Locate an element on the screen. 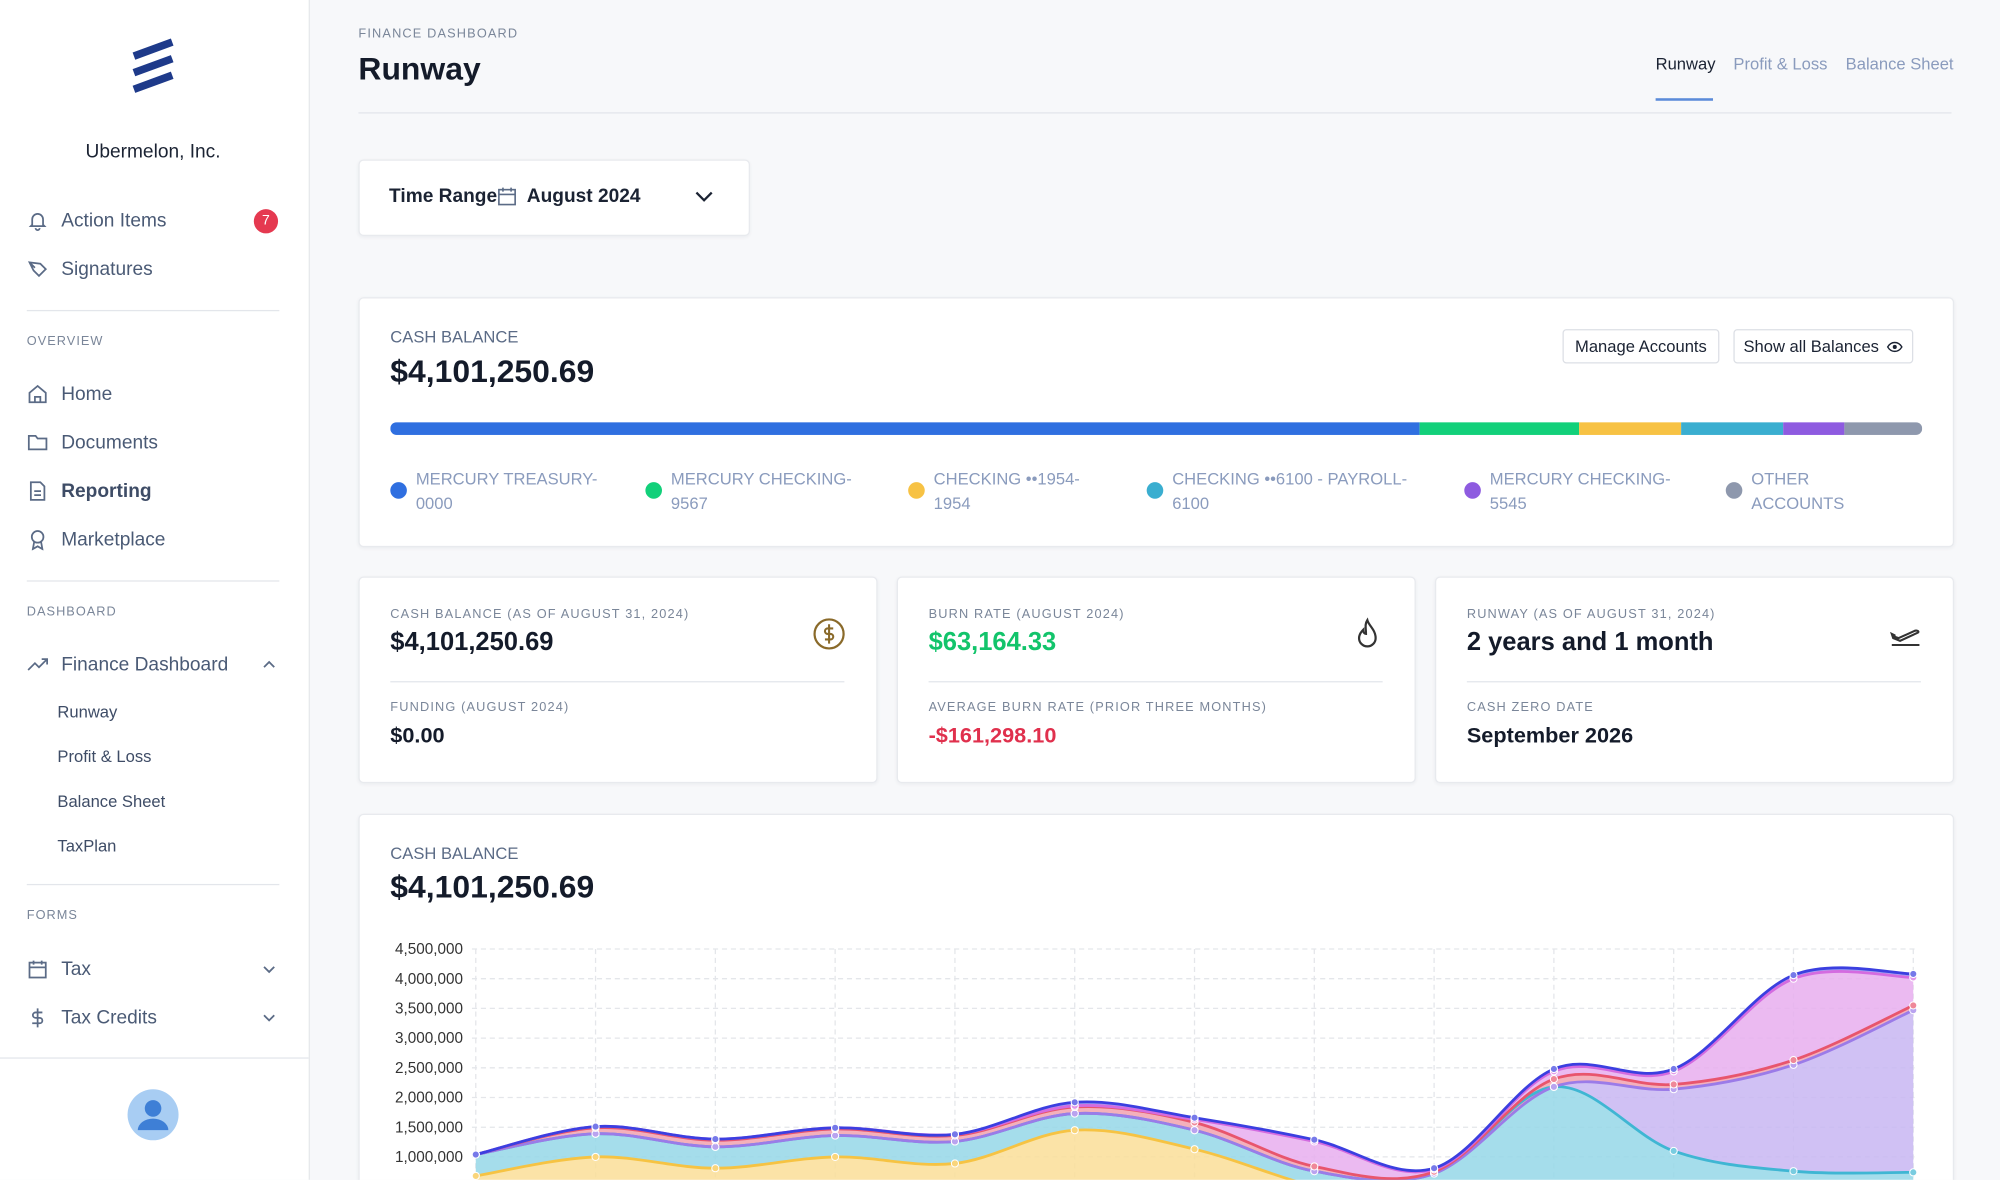 This screenshot has height=1180, width=2000. page-title: Runway is located at coordinates (419, 69).